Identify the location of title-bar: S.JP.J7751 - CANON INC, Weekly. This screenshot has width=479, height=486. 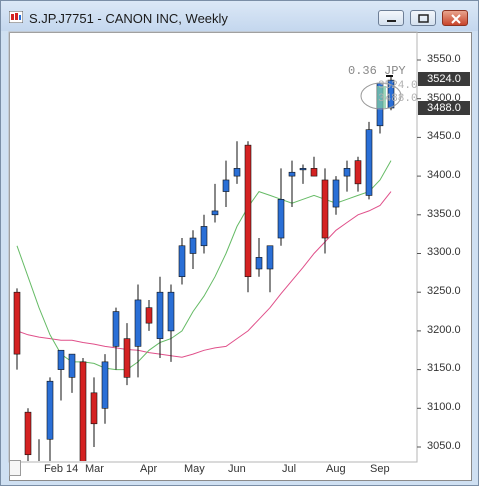
(239, 16).